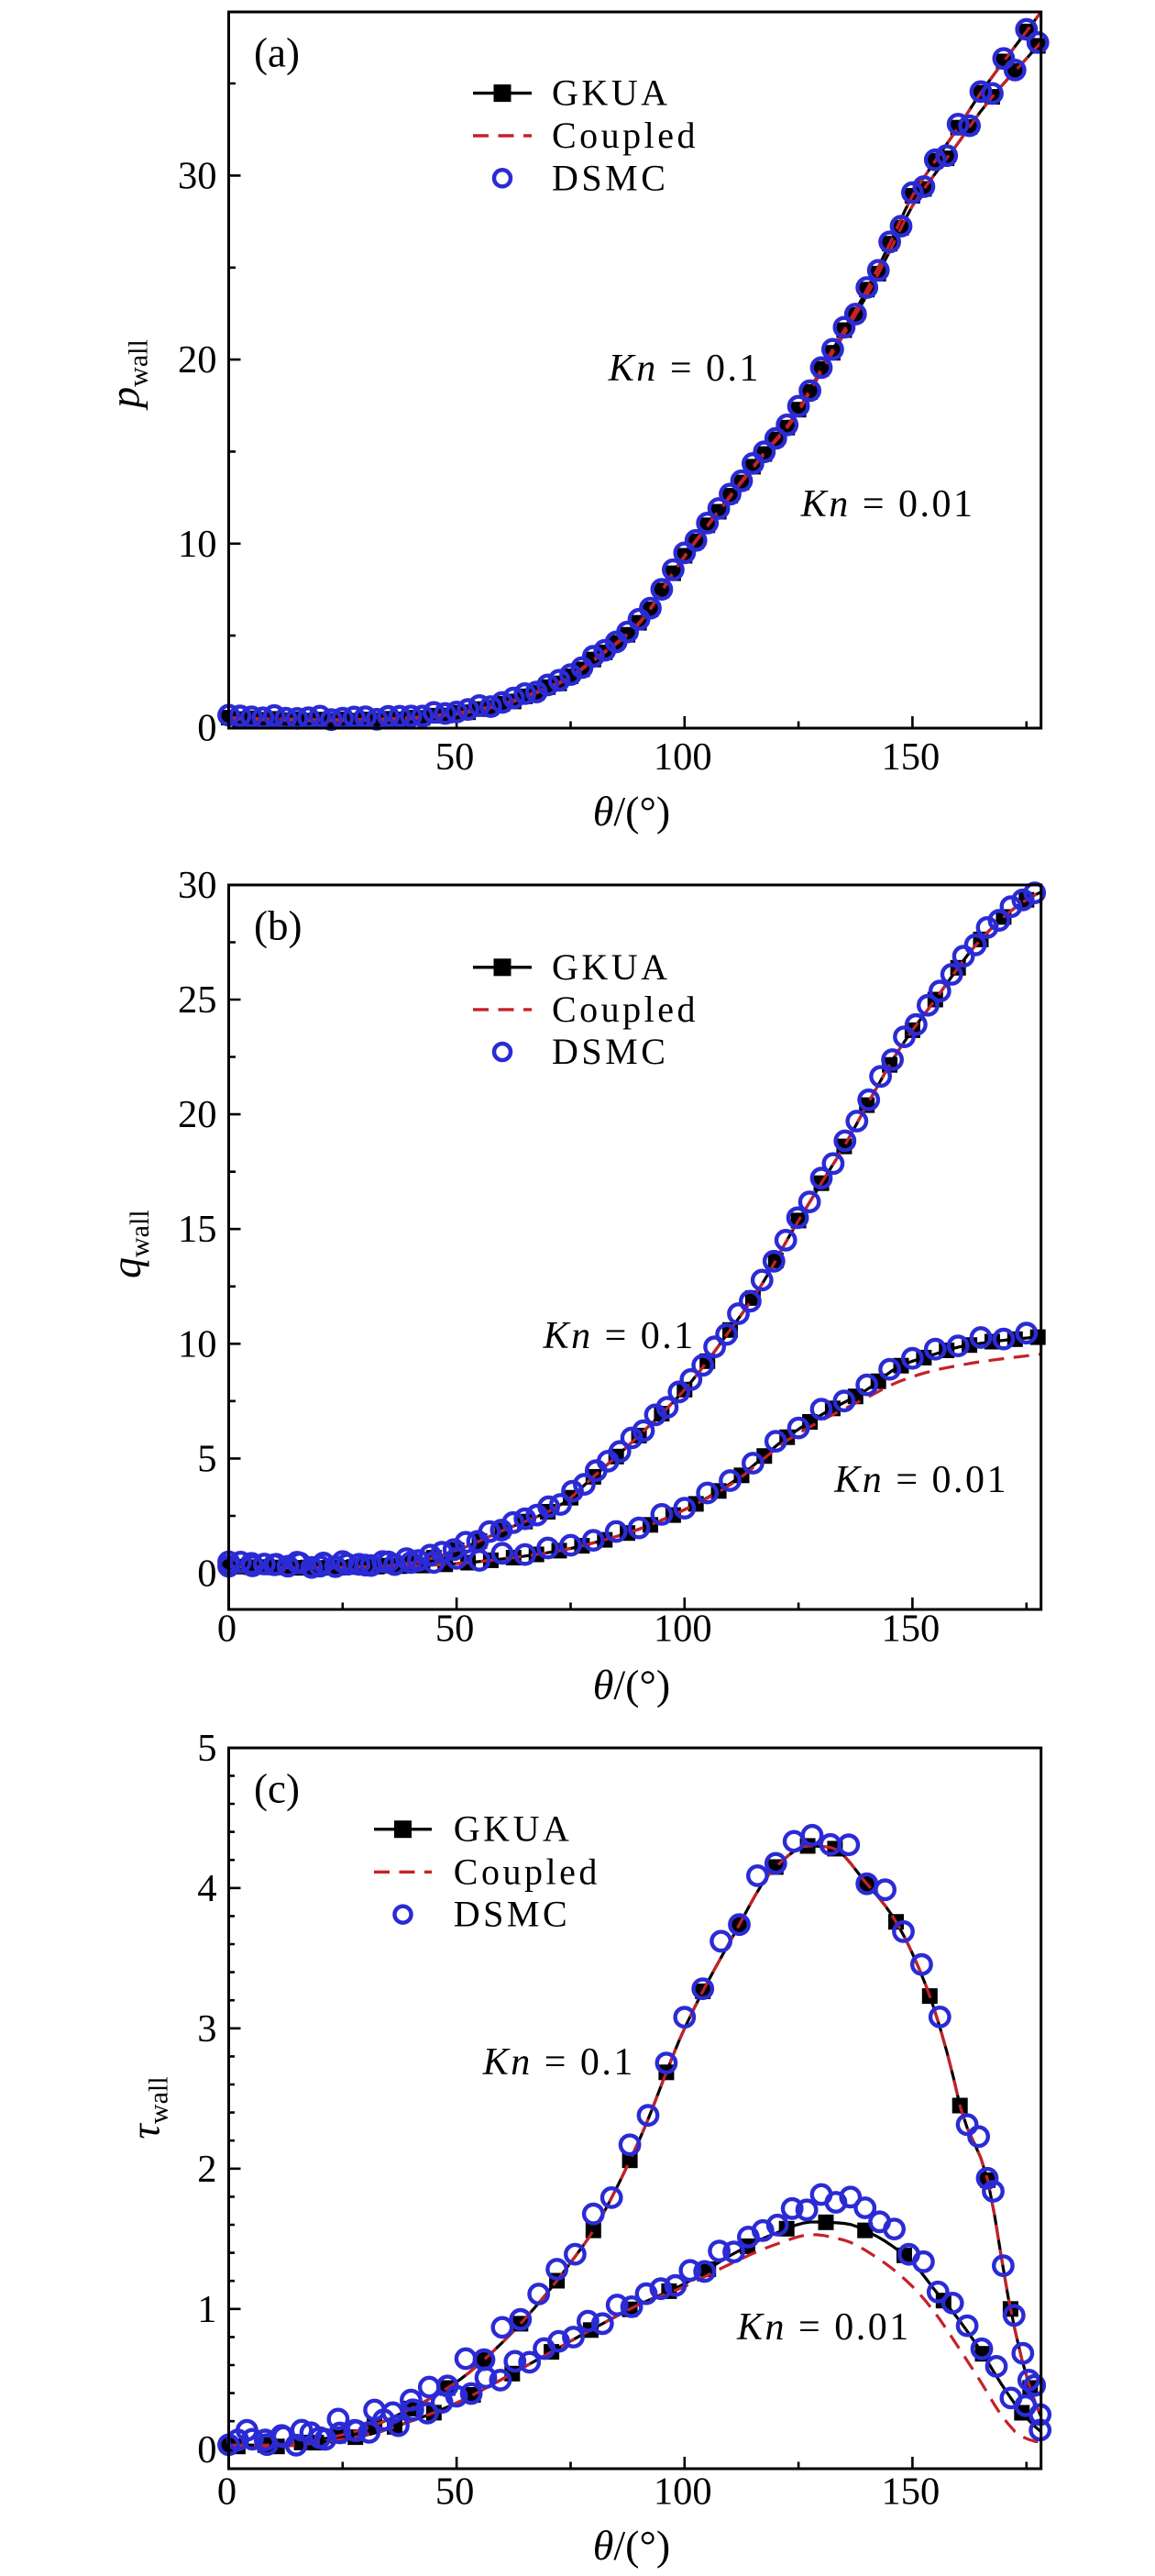 This screenshot has width=1155, height=2576. What do you see at coordinates (129, 1244) in the screenshot?
I see `svg-text: qwall` at bounding box center [129, 1244].